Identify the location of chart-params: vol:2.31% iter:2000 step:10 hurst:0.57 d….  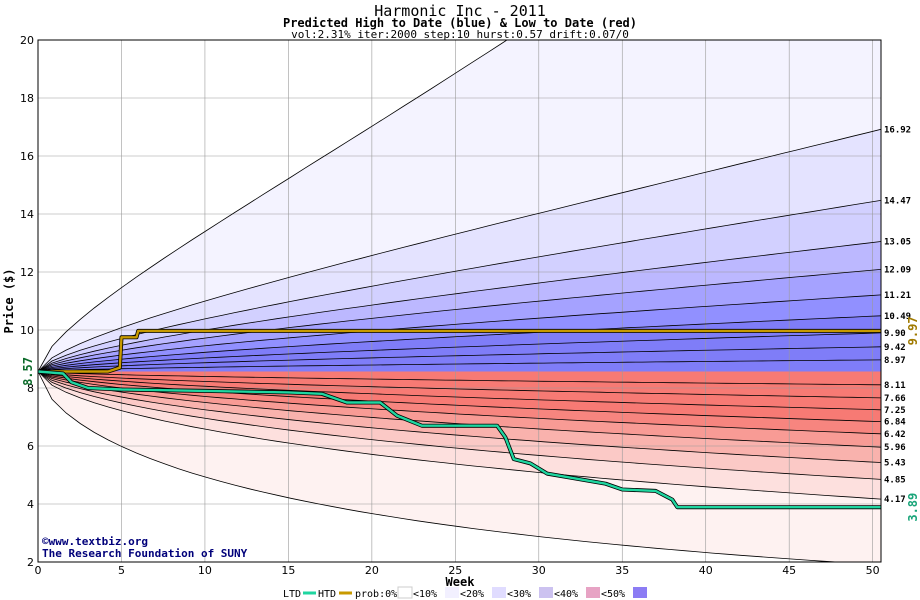
(460, 34).